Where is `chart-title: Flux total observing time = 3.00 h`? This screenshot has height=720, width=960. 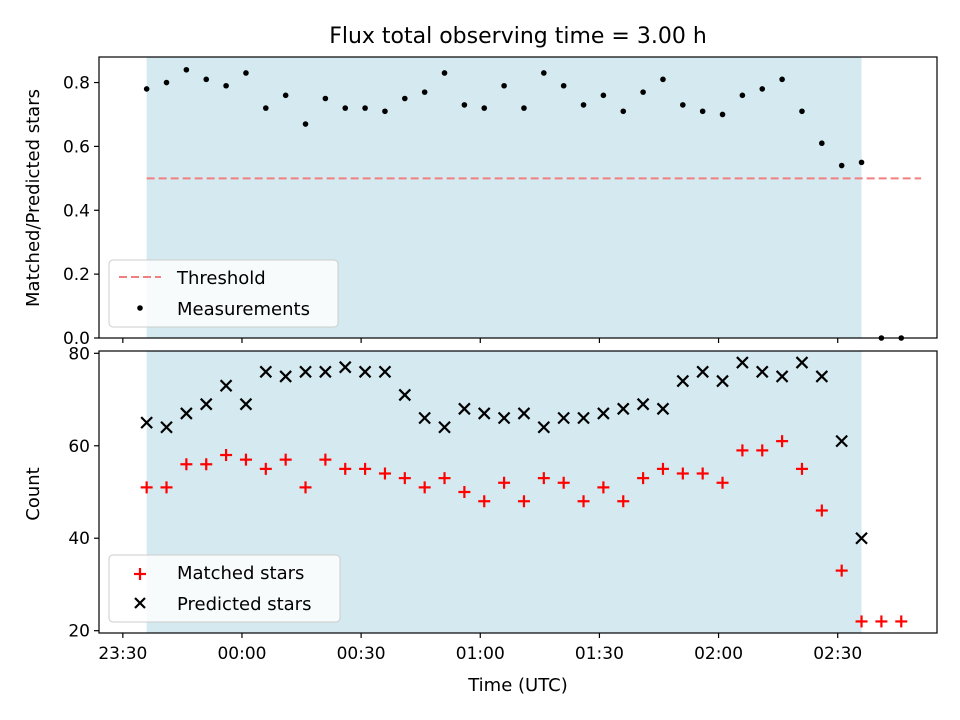 chart-title: Flux total observing time = 3.00 h is located at coordinates (518, 36).